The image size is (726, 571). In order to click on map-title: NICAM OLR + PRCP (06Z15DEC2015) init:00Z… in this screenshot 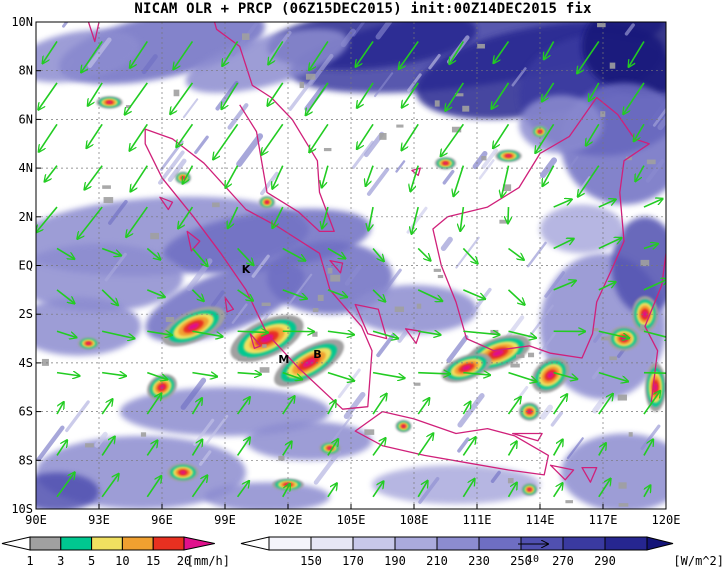, I will do `click(363, 9)`.